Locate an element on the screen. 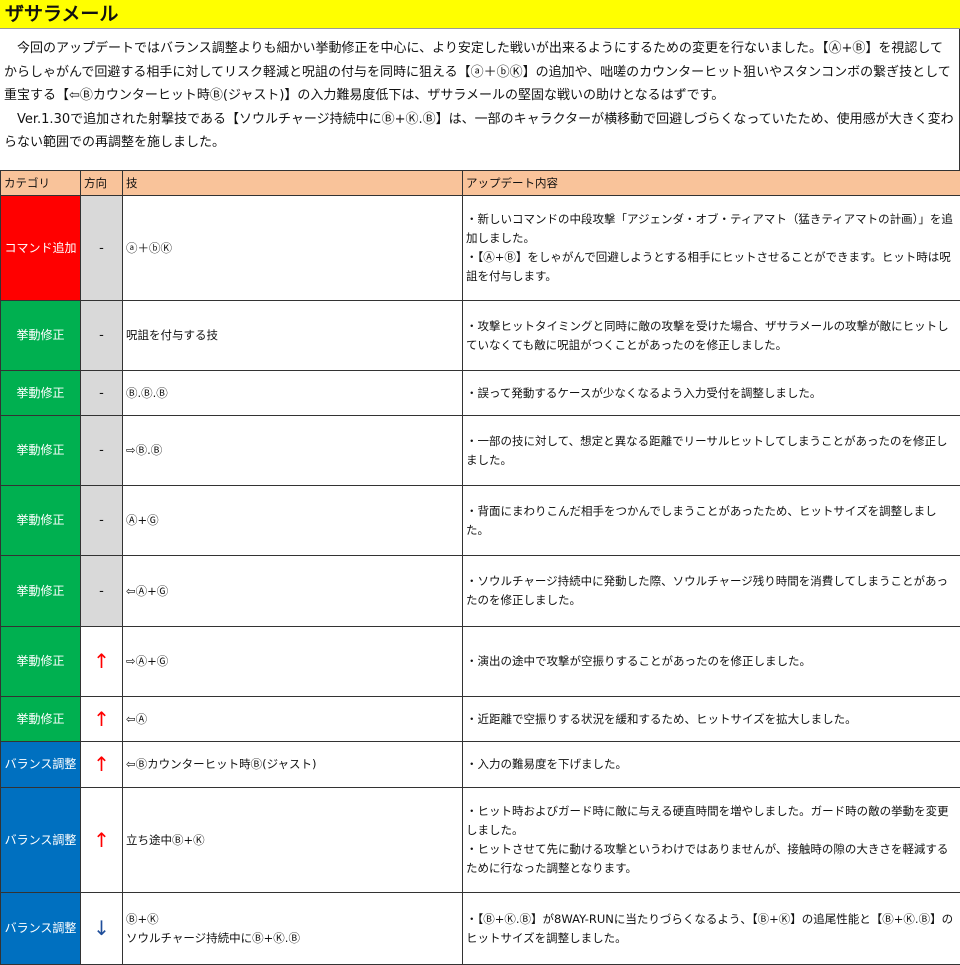  details-cell: ・誤って発動するケースが少なくなるよう入力受付を調整しました。 is located at coordinates (711, 393).